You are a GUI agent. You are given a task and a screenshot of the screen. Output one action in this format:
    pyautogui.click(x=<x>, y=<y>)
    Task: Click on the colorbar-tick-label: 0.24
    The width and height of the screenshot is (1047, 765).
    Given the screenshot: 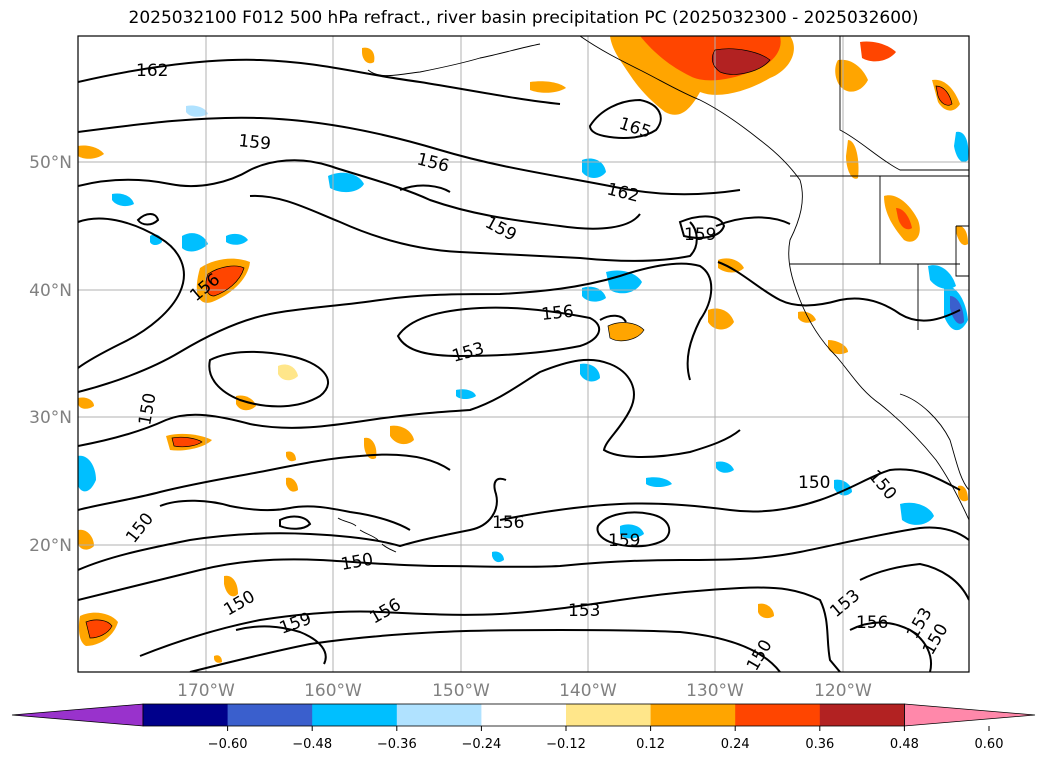 What is the action you would take?
    pyautogui.click(x=735, y=744)
    